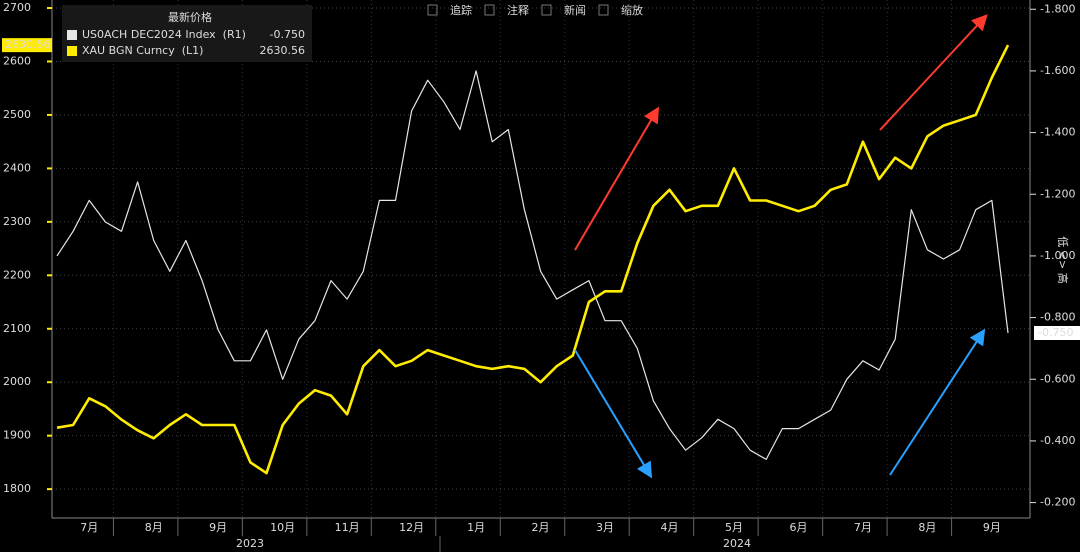 The image size is (1080, 552). What do you see at coordinates (17, 60) in the screenshot?
I see `y-tick-label: 2600` at bounding box center [17, 60].